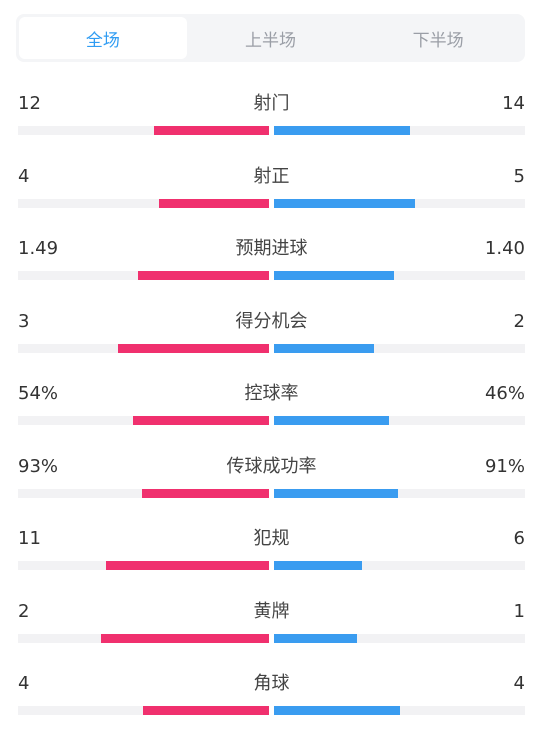 This screenshot has width=549, height=741. Describe the element at coordinates (271, 538) in the screenshot. I see `stat-label: 犯规` at that location.